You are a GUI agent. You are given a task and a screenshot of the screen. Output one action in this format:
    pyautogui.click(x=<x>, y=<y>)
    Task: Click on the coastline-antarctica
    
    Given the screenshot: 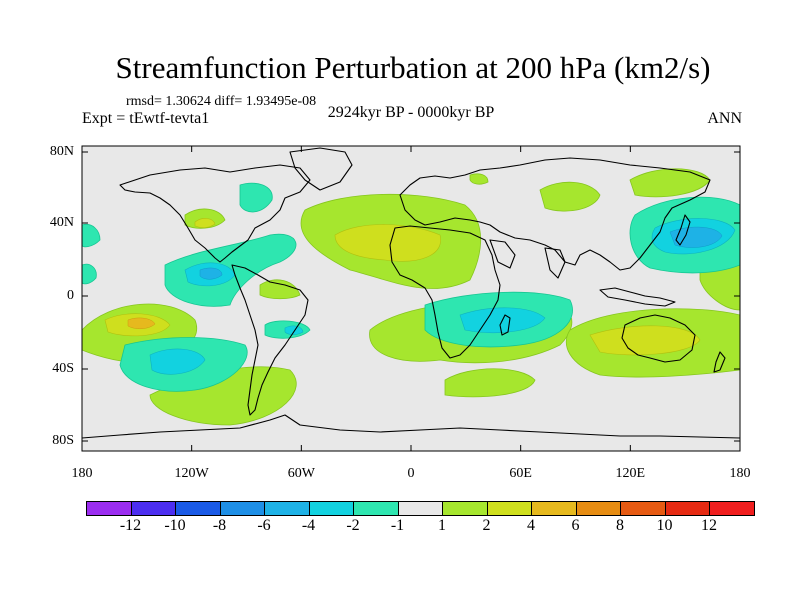 What is the action you would take?
    pyautogui.click(x=411, y=426)
    